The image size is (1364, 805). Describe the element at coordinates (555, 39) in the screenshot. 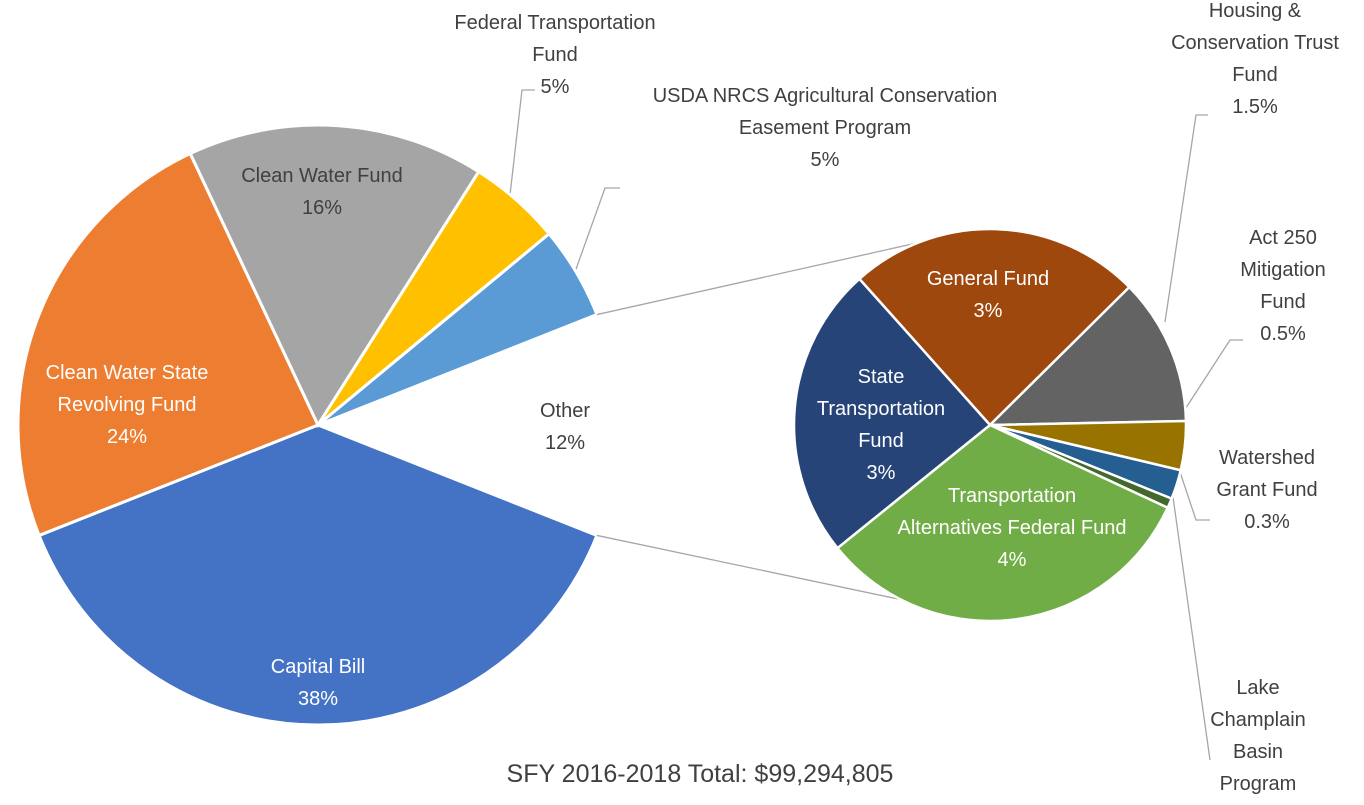

I see `label-name: Federal Transportation Fund` at that location.